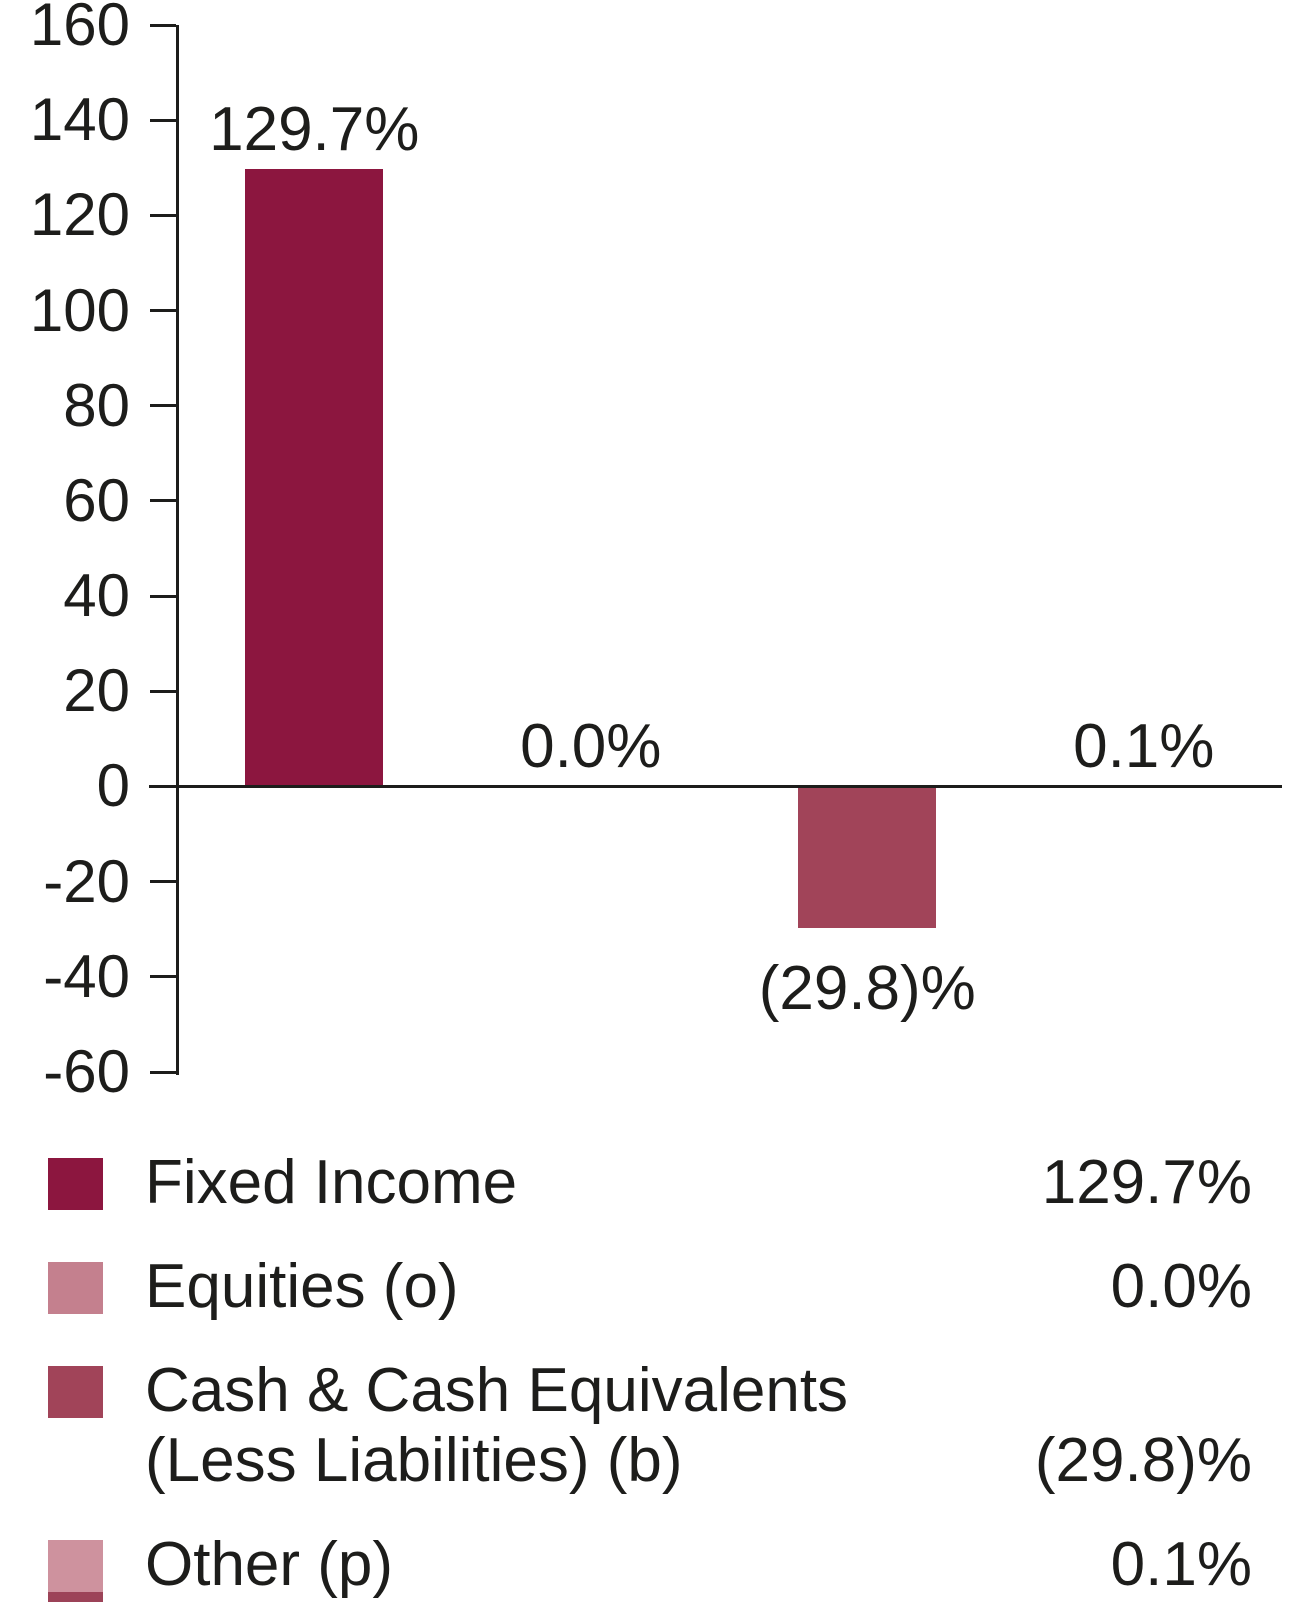 The height and width of the screenshot is (1602, 1308). What do you see at coordinates (1143, 1460) in the screenshot?
I see `legend-value: (29.8)%` at bounding box center [1143, 1460].